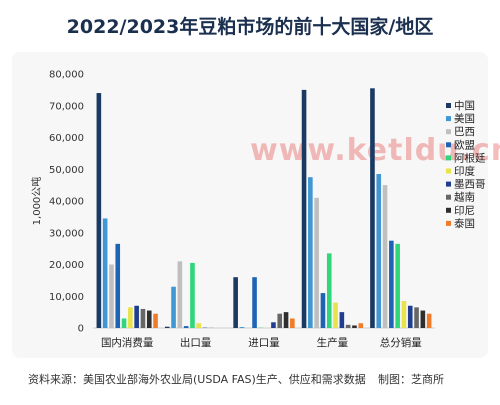  What do you see at coordinates (333, 342) in the screenshot?
I see `x-category-label: 生产量` at bounding box center [333, 342].